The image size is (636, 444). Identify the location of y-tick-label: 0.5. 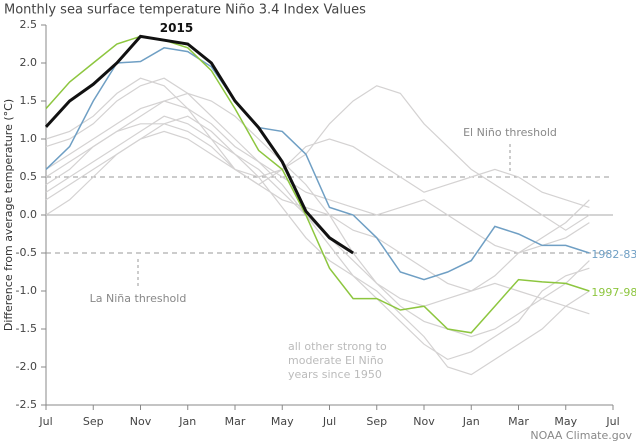
(29, 176).